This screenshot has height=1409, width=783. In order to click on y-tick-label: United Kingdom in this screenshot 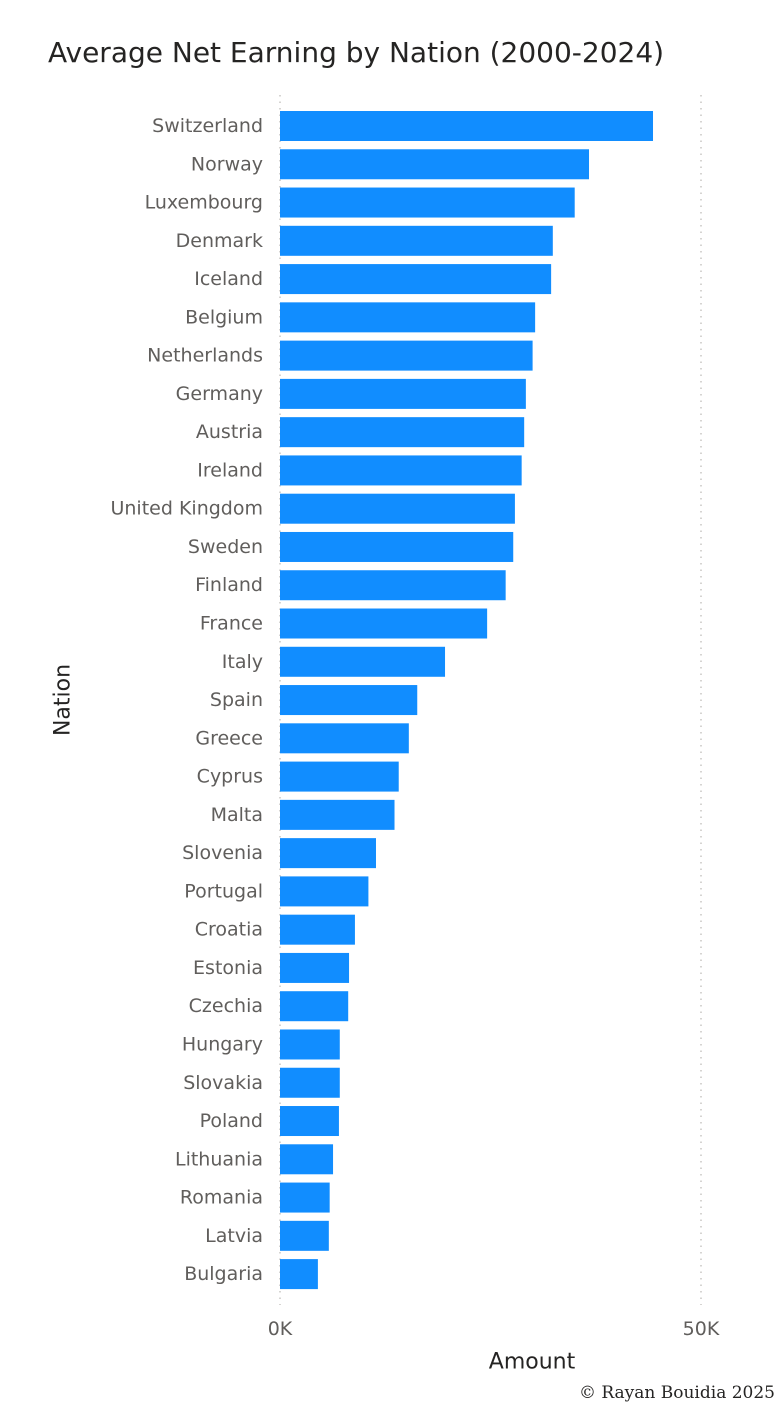, I will do `click(186, 509)`.